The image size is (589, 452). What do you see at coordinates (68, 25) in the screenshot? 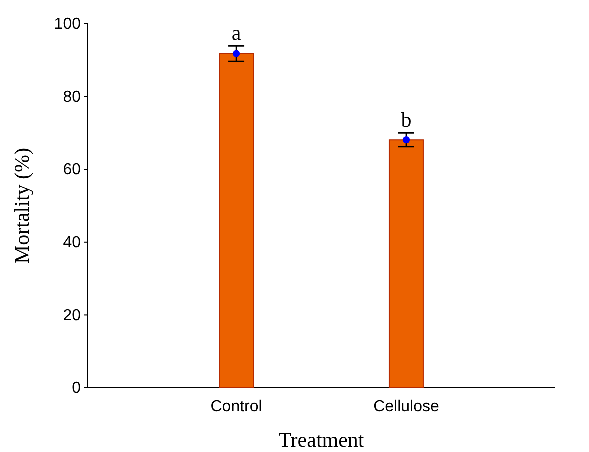
I see `y-tick-label: 100` at bounding box center [68, 25].